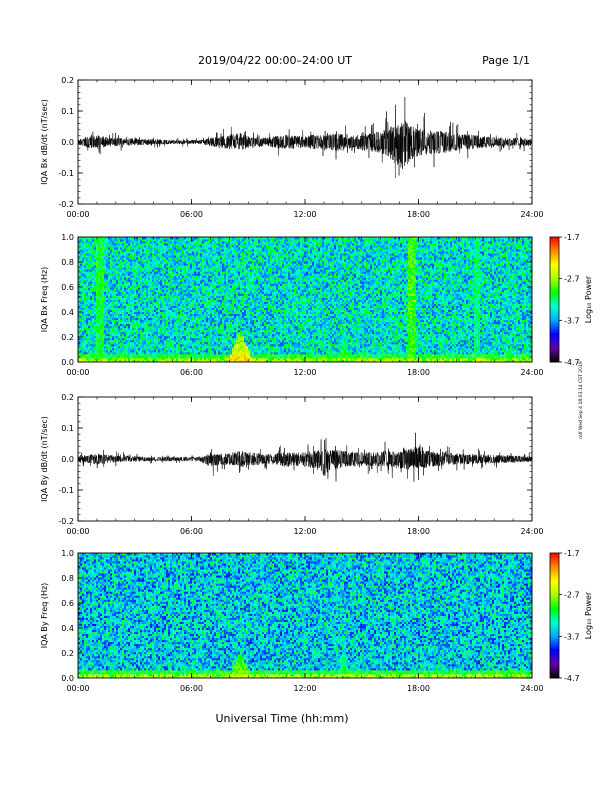  What do you see at coordinates (581, 400) in the screenshot?
I see `side-note: rolf Wed Sep 4 18:03:14 CST 2019` at bounding box center [581, 400].